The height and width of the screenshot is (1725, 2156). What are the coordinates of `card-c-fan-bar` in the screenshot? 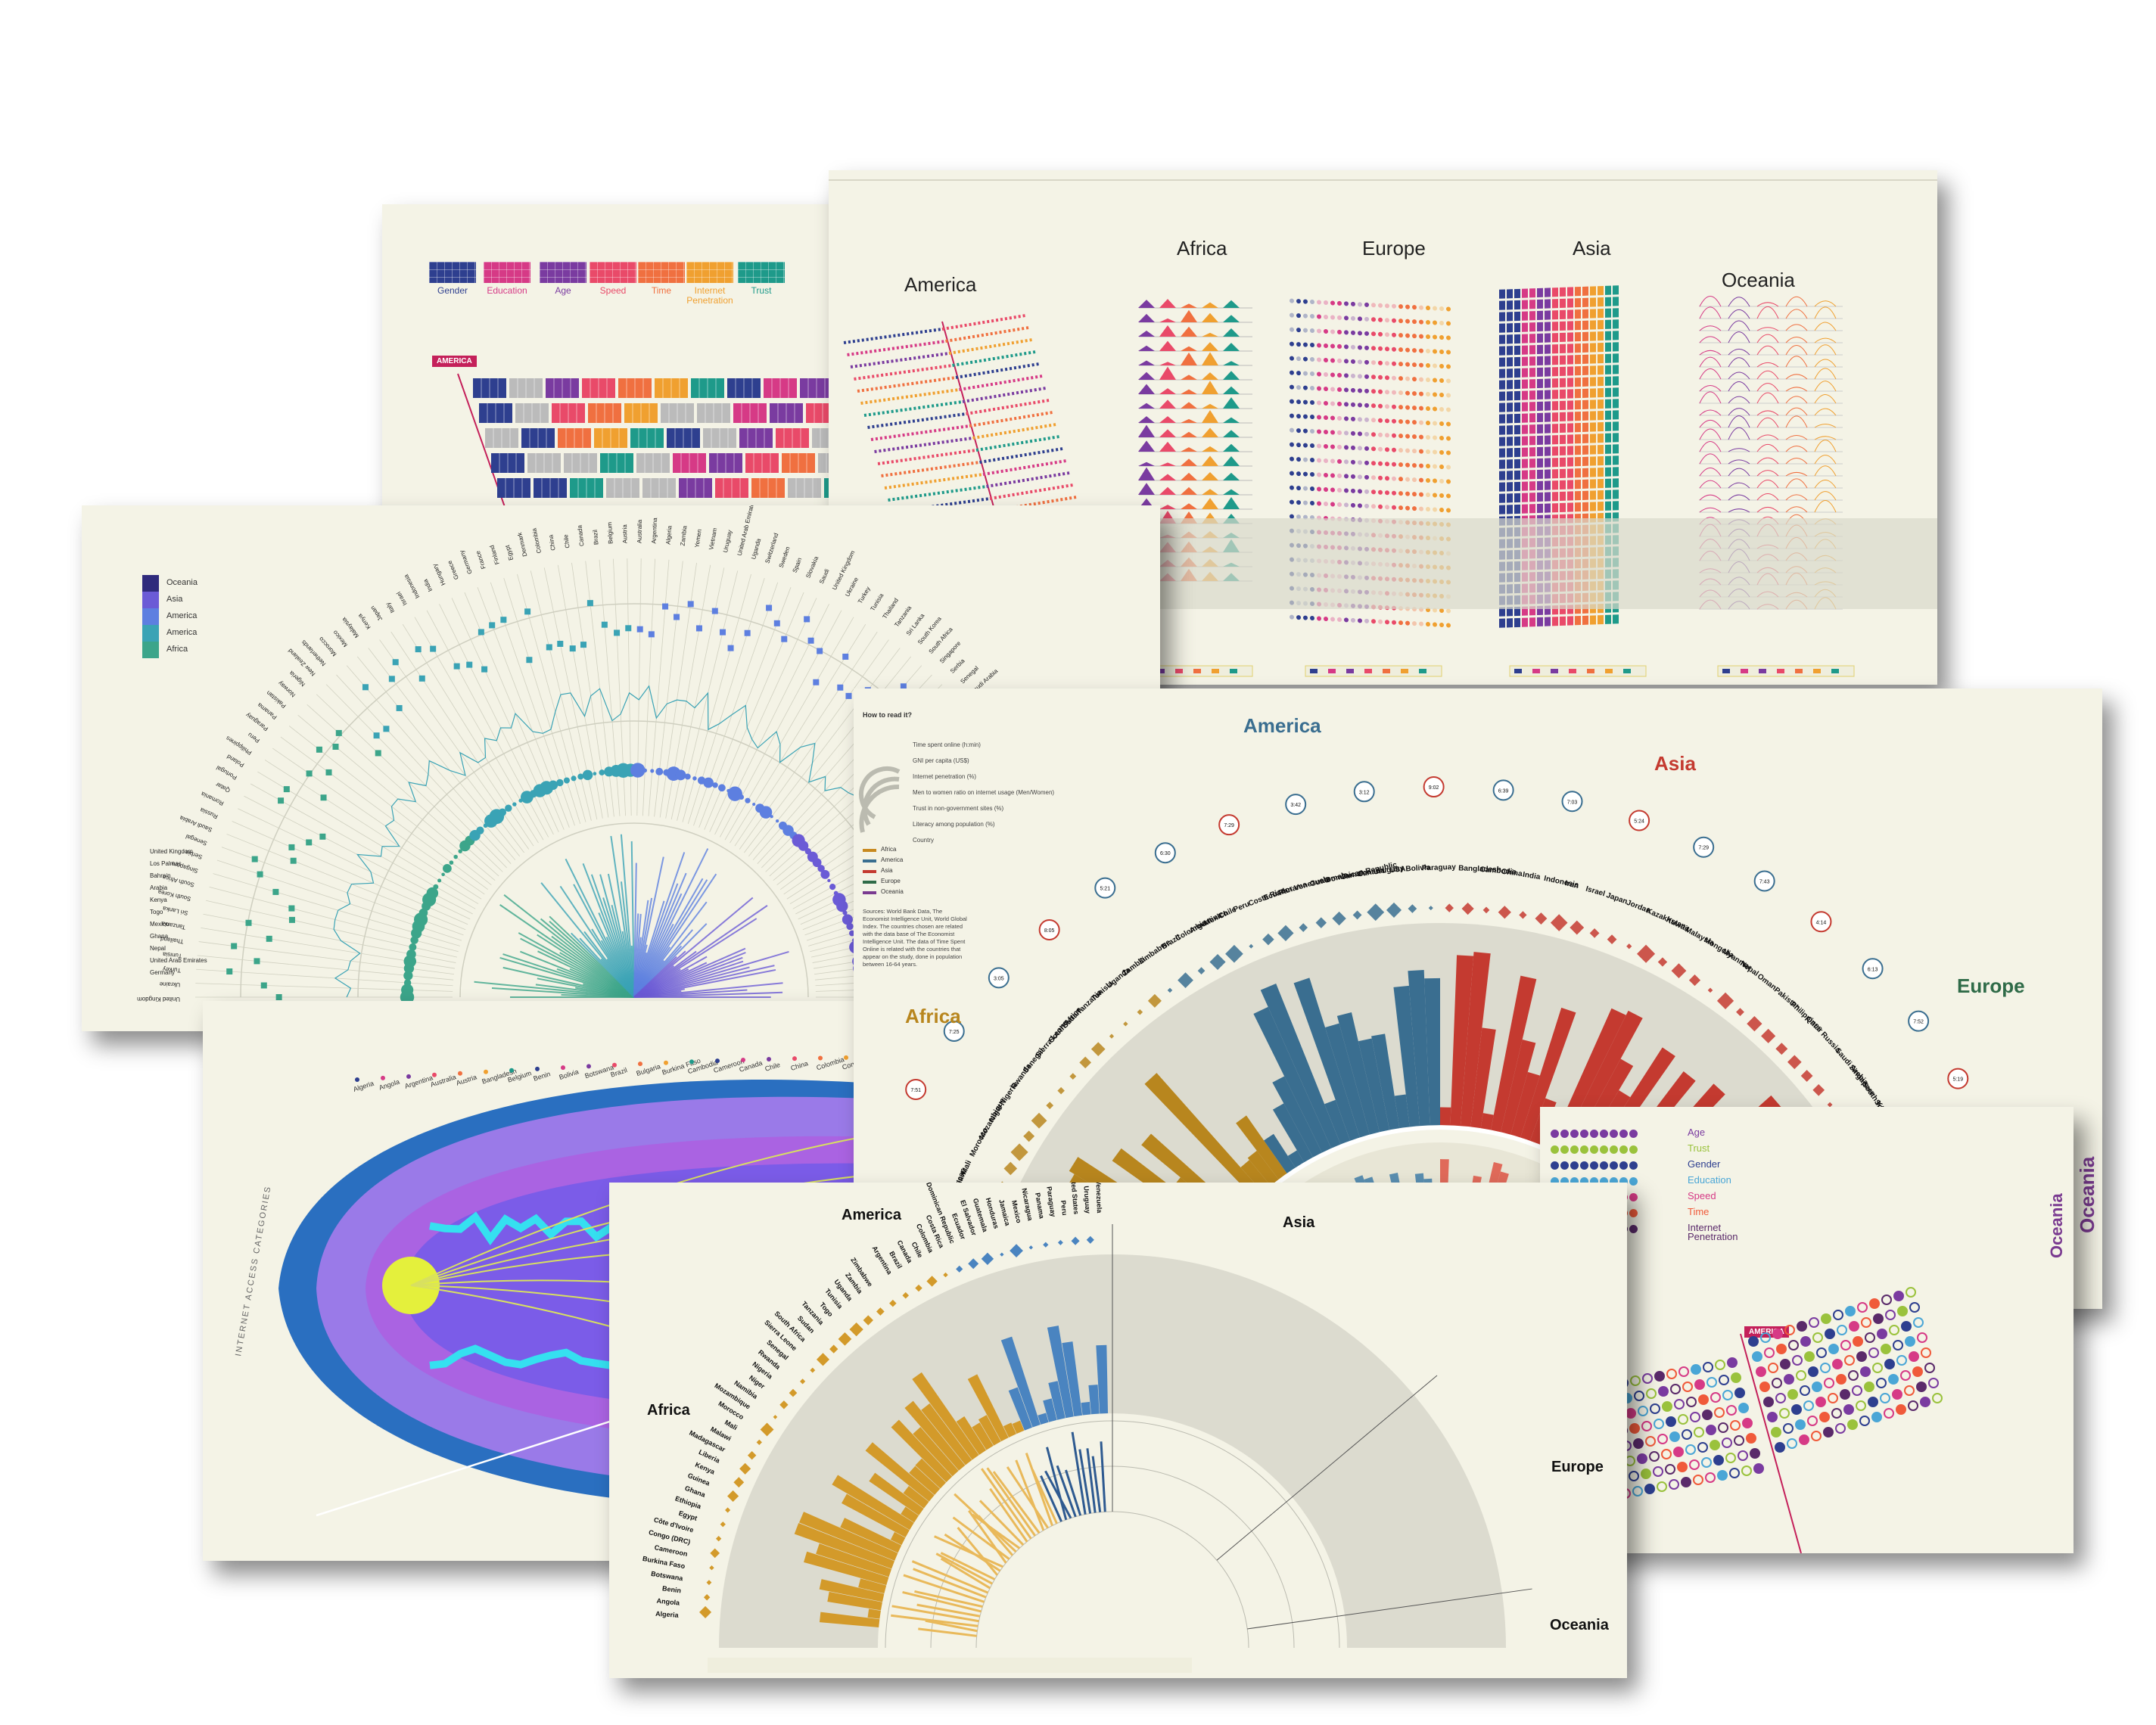 It's located at (648, 927).